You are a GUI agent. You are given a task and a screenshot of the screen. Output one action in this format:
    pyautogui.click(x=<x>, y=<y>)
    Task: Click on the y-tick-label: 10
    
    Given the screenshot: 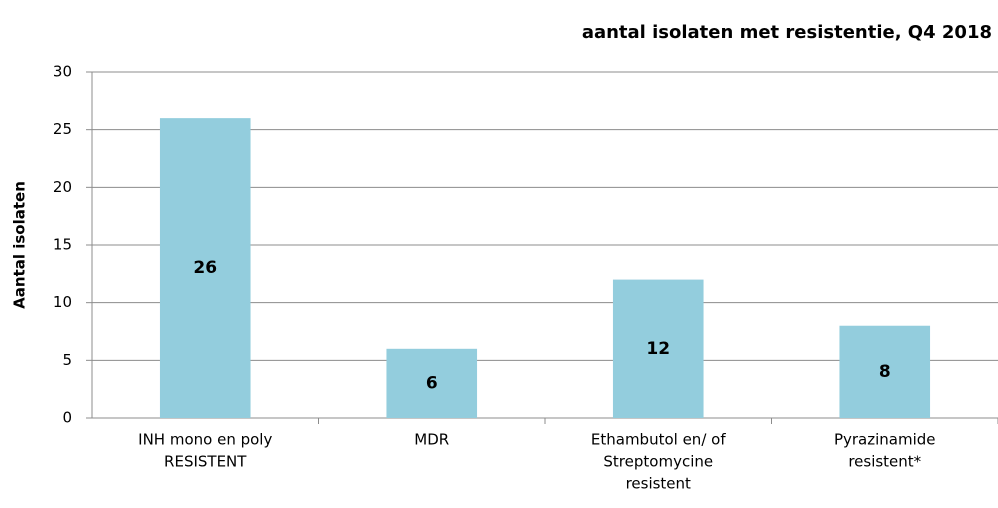 What is the action you would take?
    pyautogui.click(x=62, y=302)
    